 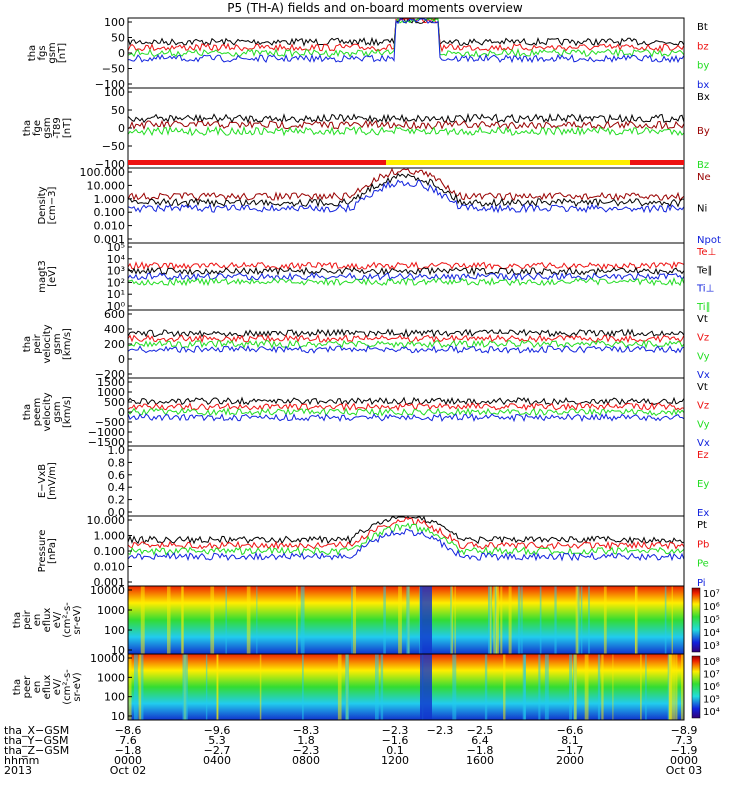 What do you see at coordinates (42, 481) in the screenshot?
I see `y-axis-label: E−VxB` at bounding box center [42, 481].